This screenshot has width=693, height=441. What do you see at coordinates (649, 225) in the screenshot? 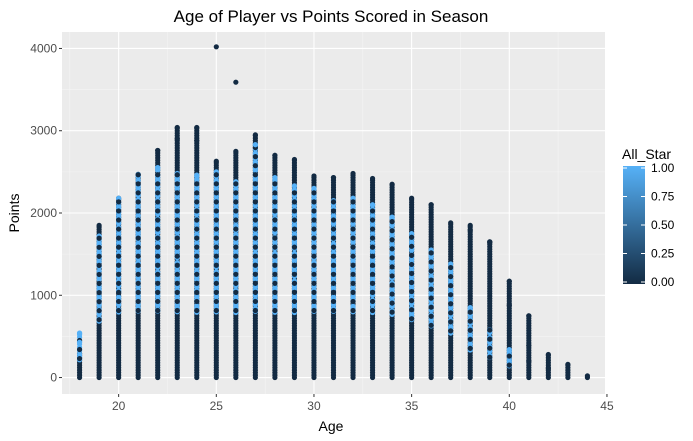
I see `legend-ticks: 1.00 0.75 0.50 0.25 0.00` at bounding box center [649, 225].